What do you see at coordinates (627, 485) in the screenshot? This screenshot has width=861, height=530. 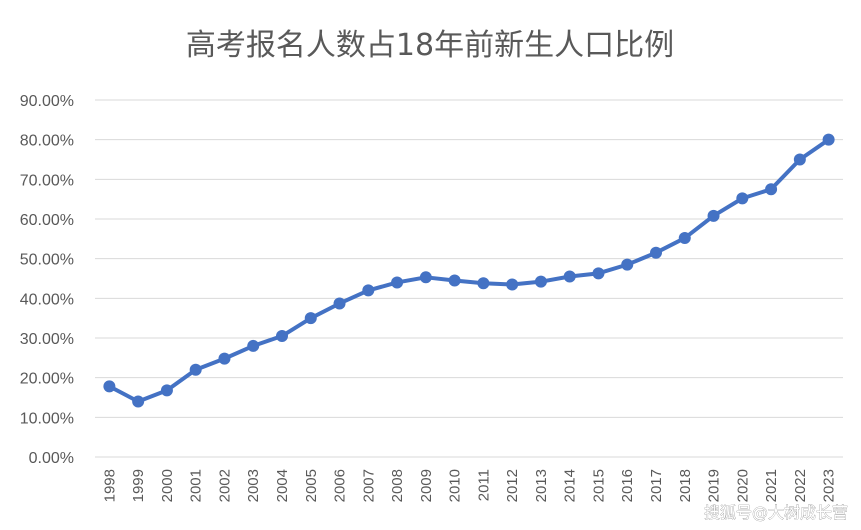 I see `x-tick-label: 2016` at bounding box center [627, 485].